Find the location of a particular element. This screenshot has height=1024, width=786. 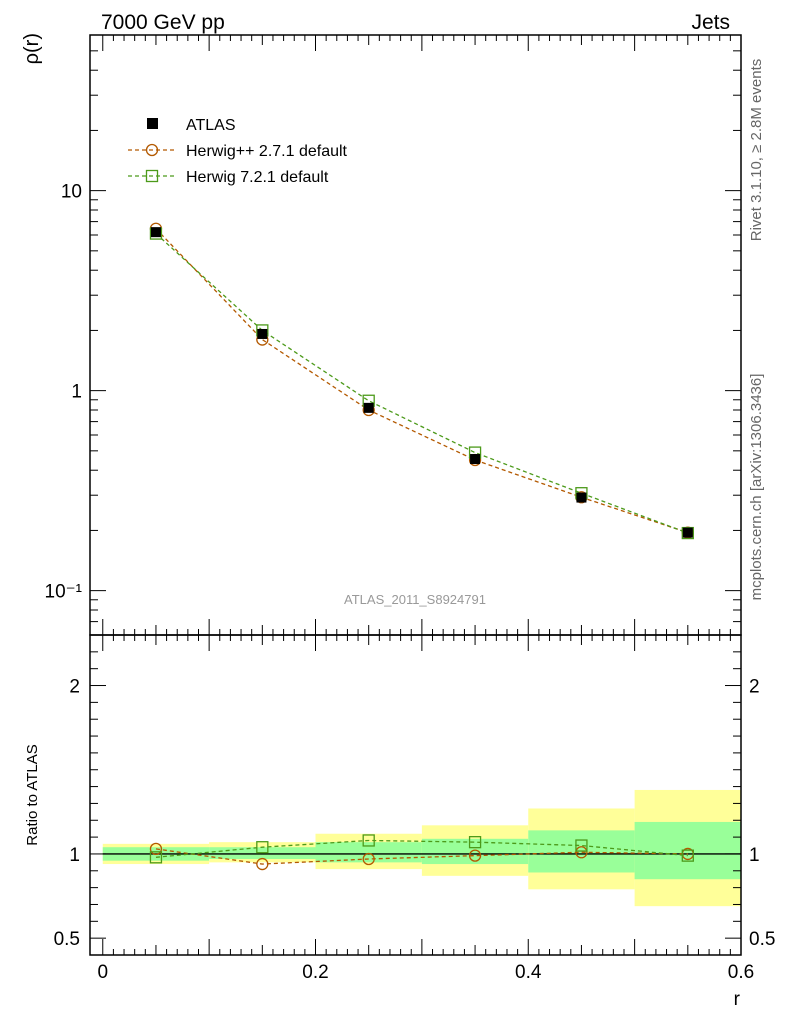

ratio-y-axis-label: Ratio to ATLAS is located at coordinates (32, 794).